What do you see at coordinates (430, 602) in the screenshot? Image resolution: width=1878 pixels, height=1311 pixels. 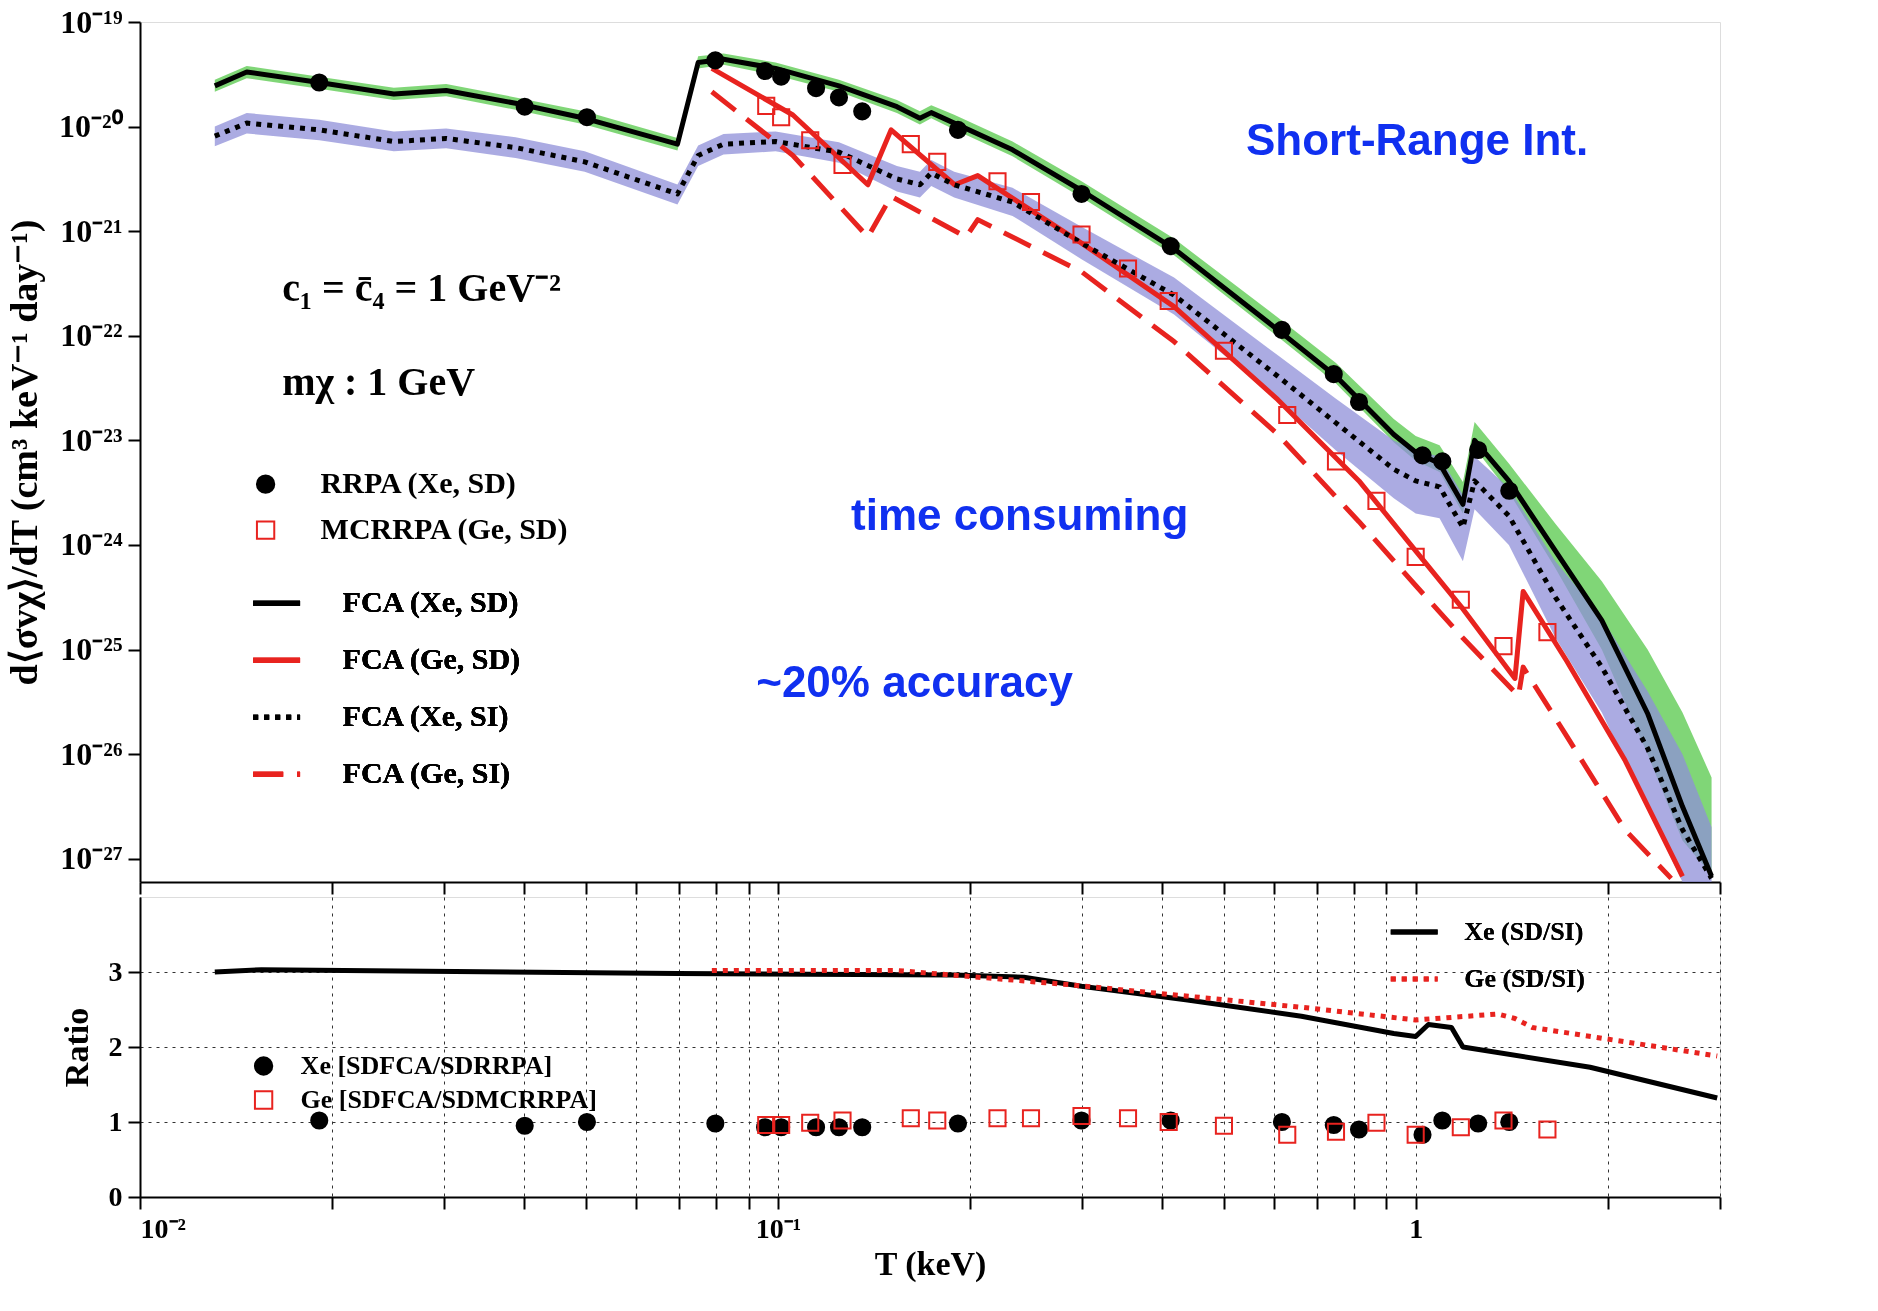 I see `legend-label: FCA (Xe, SD)` at bounding box center [430, 602].